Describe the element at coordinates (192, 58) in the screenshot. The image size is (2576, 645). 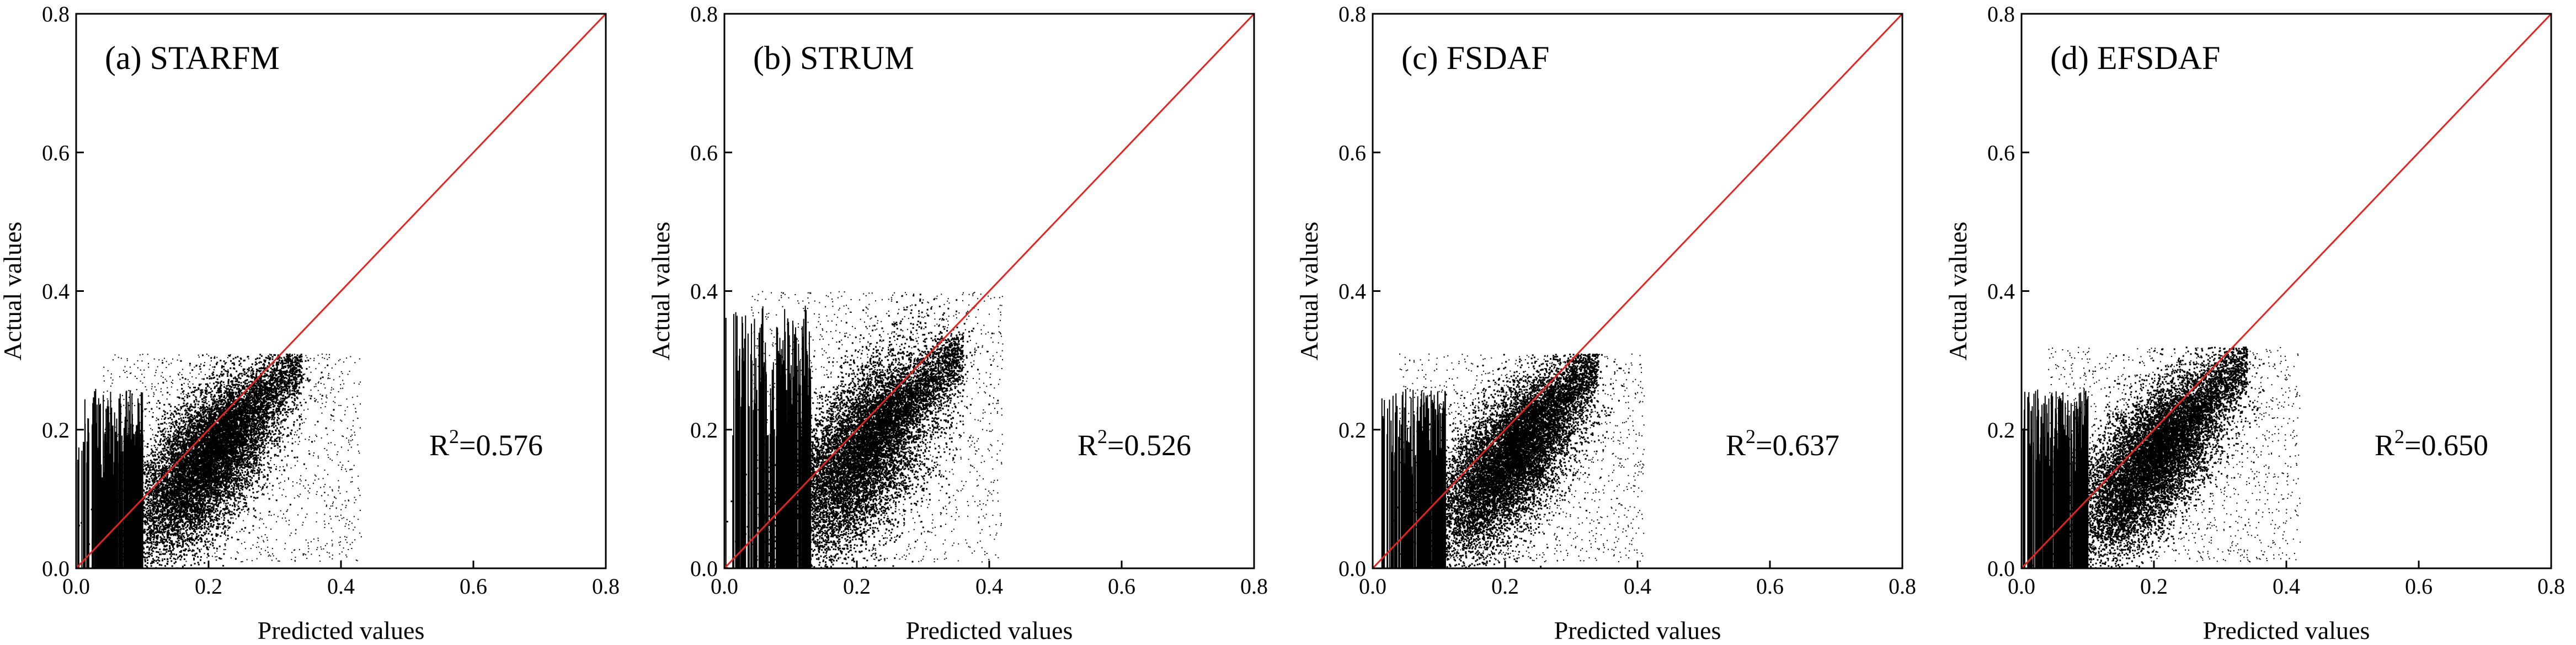
I see `panel-title: (a) STARFM` at that location.